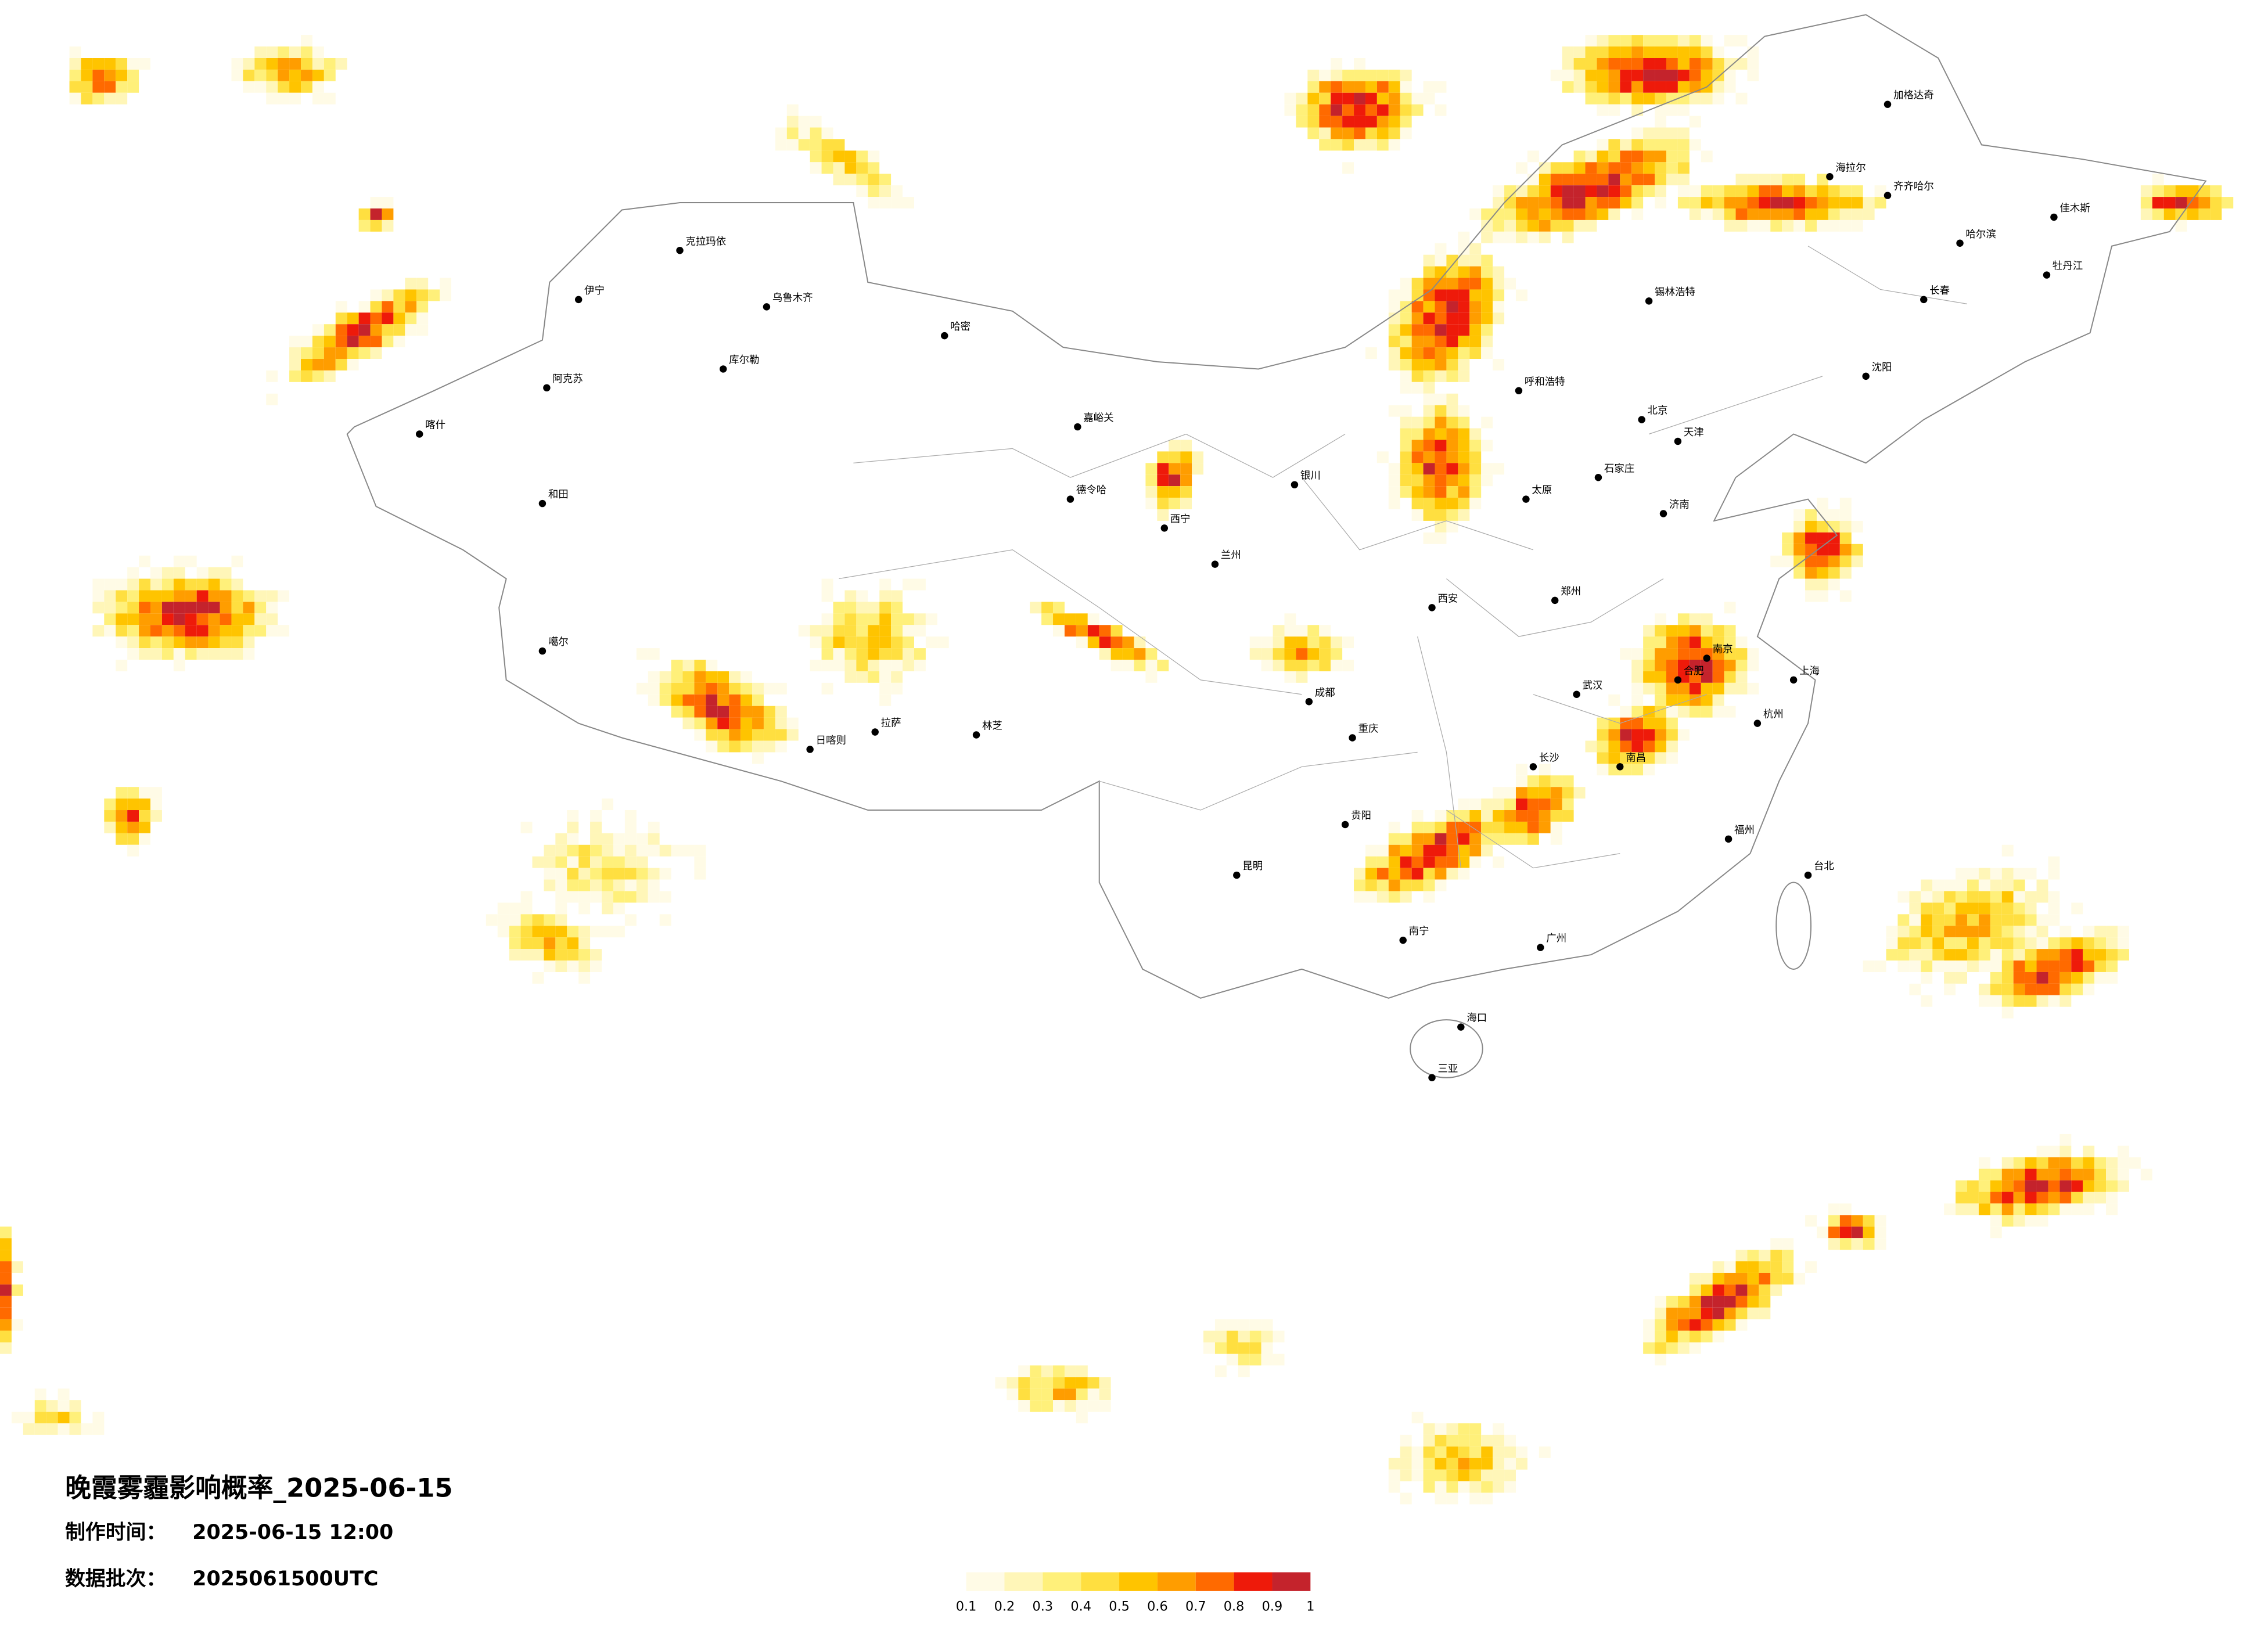 This screenshot has height=1626, width=2268. What do you see at coordinates (1658, 411) in the screenshot?
I see `city-label: 北京` at bounding box center [1658, 411].